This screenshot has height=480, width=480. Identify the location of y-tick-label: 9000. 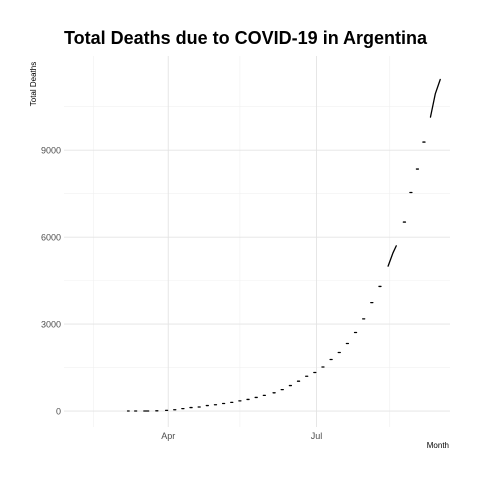
(51, 151).